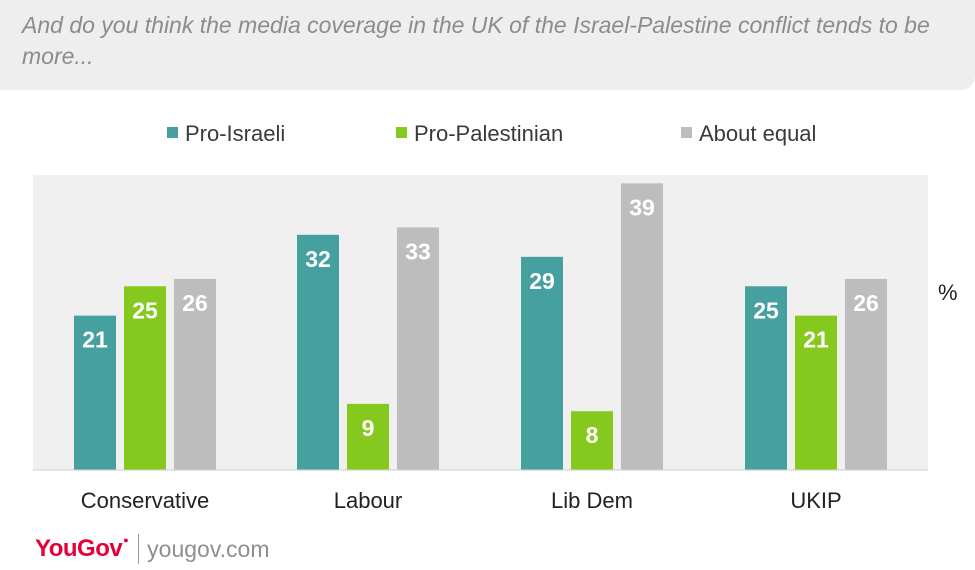 The height and width of the screenshot is (570, 975). I want to click on category-label: Lib Dem, so click(592, 500).